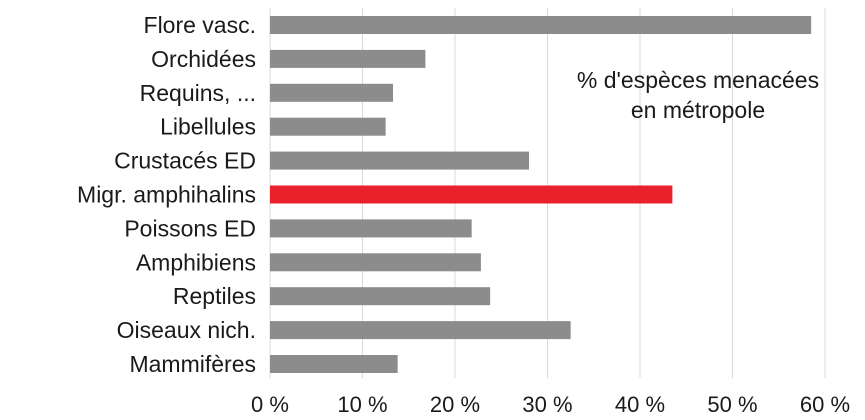 The width and height of the screenshot is (865, 420). I want to click on x-tick-label: 10 %, so click(362, 404).